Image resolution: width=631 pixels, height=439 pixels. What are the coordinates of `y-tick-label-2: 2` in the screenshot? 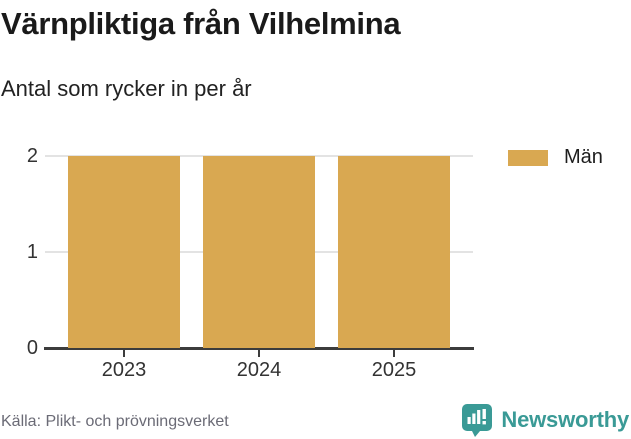 It's located at (32, 156).